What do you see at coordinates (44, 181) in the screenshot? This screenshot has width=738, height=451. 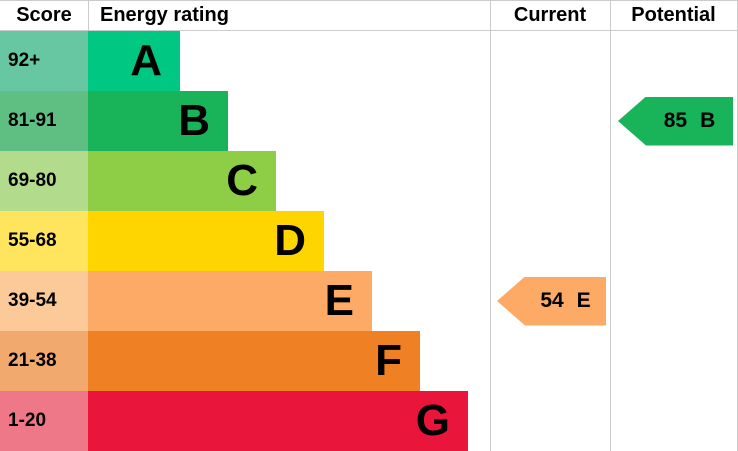 I see `score-range-cell: 69-80` at bounding box center [44, 181].